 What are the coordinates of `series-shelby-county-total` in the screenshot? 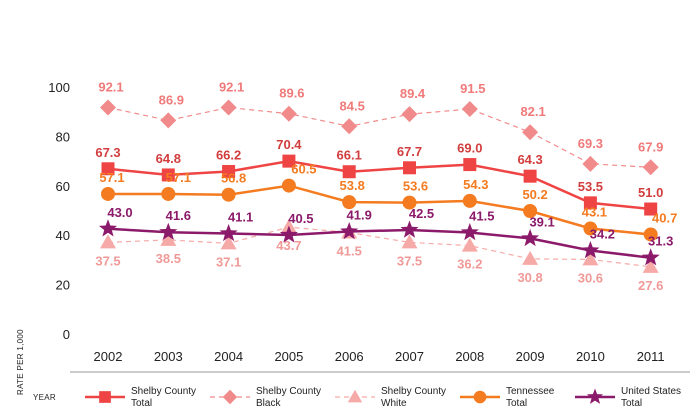 It's located at (379, 185).